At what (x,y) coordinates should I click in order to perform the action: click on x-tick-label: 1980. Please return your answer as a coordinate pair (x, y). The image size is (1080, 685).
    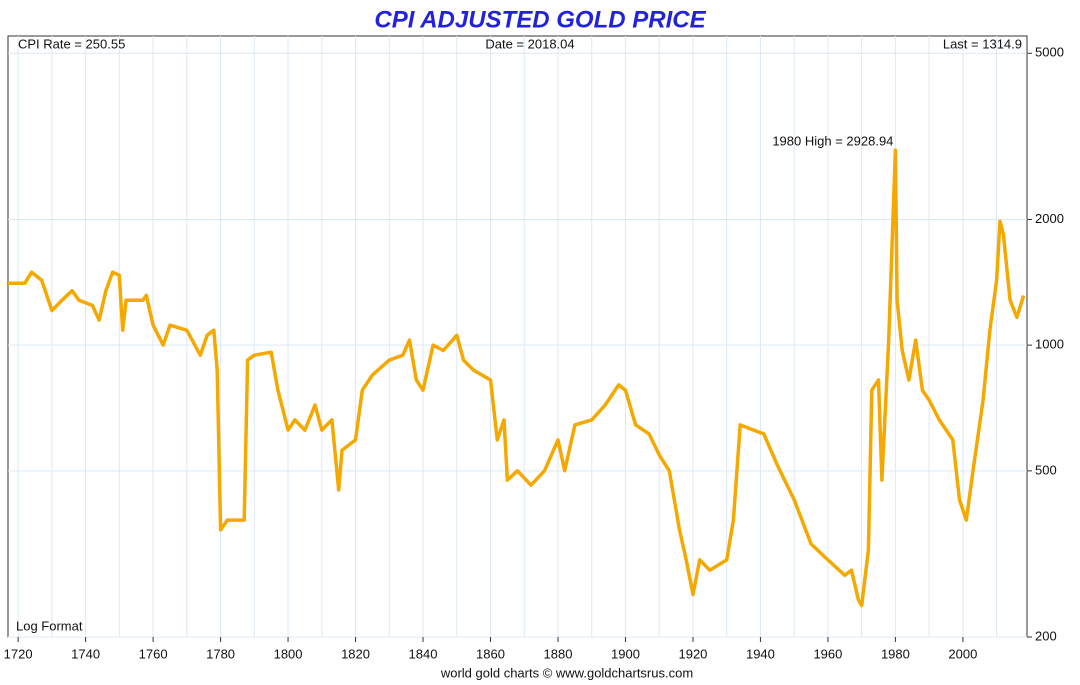
    Looking at the image, I should click on (895, 653).